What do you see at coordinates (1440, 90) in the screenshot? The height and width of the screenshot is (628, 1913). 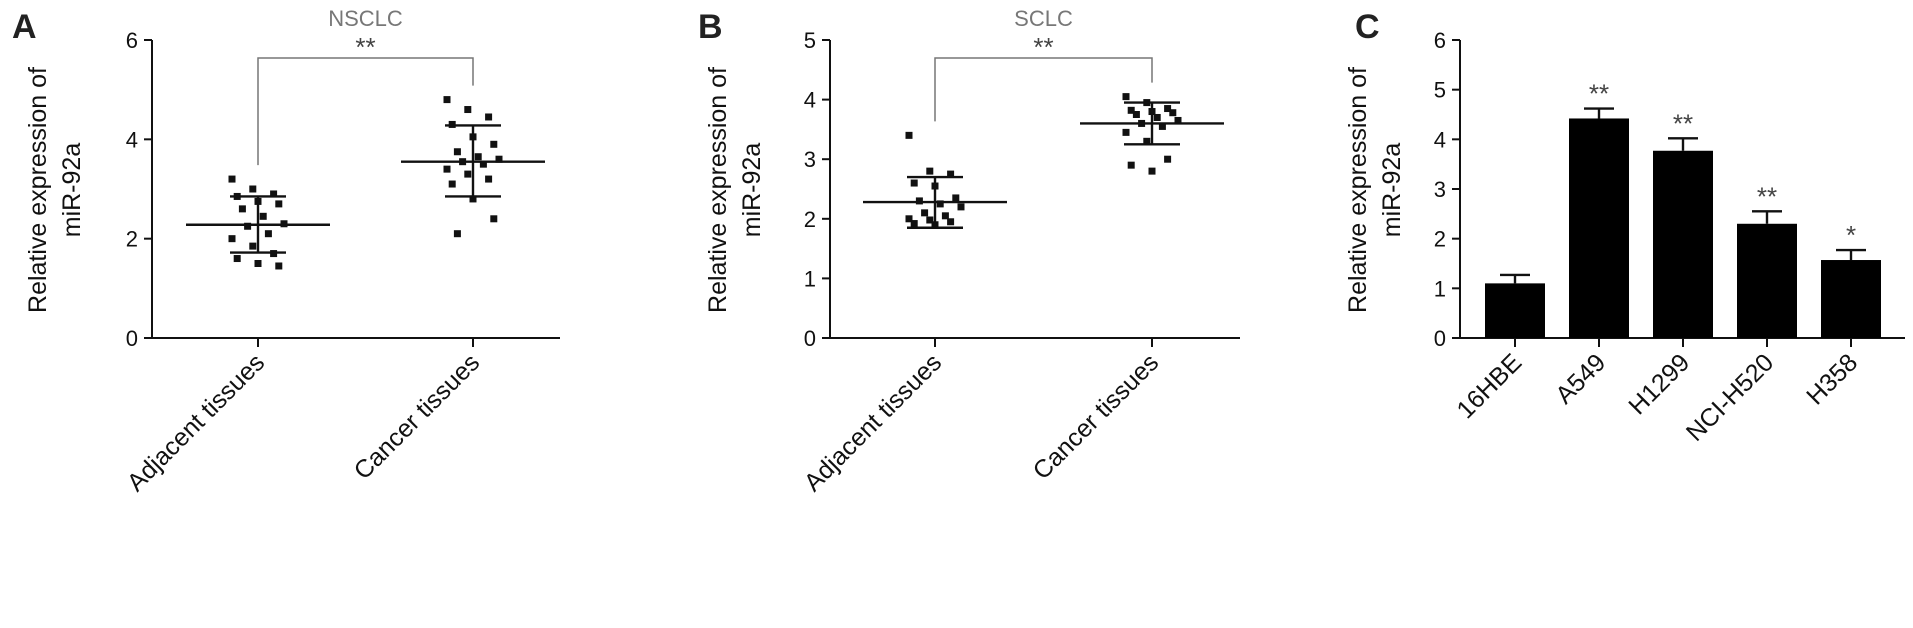 I see `y-tick-label: 5` at bounding box center [1440, 90].